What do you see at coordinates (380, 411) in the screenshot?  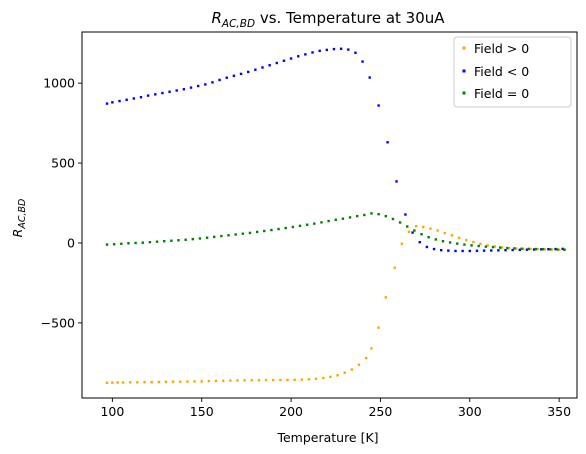 I see `x-tick-label: 250` at bounding box center [380, 411].